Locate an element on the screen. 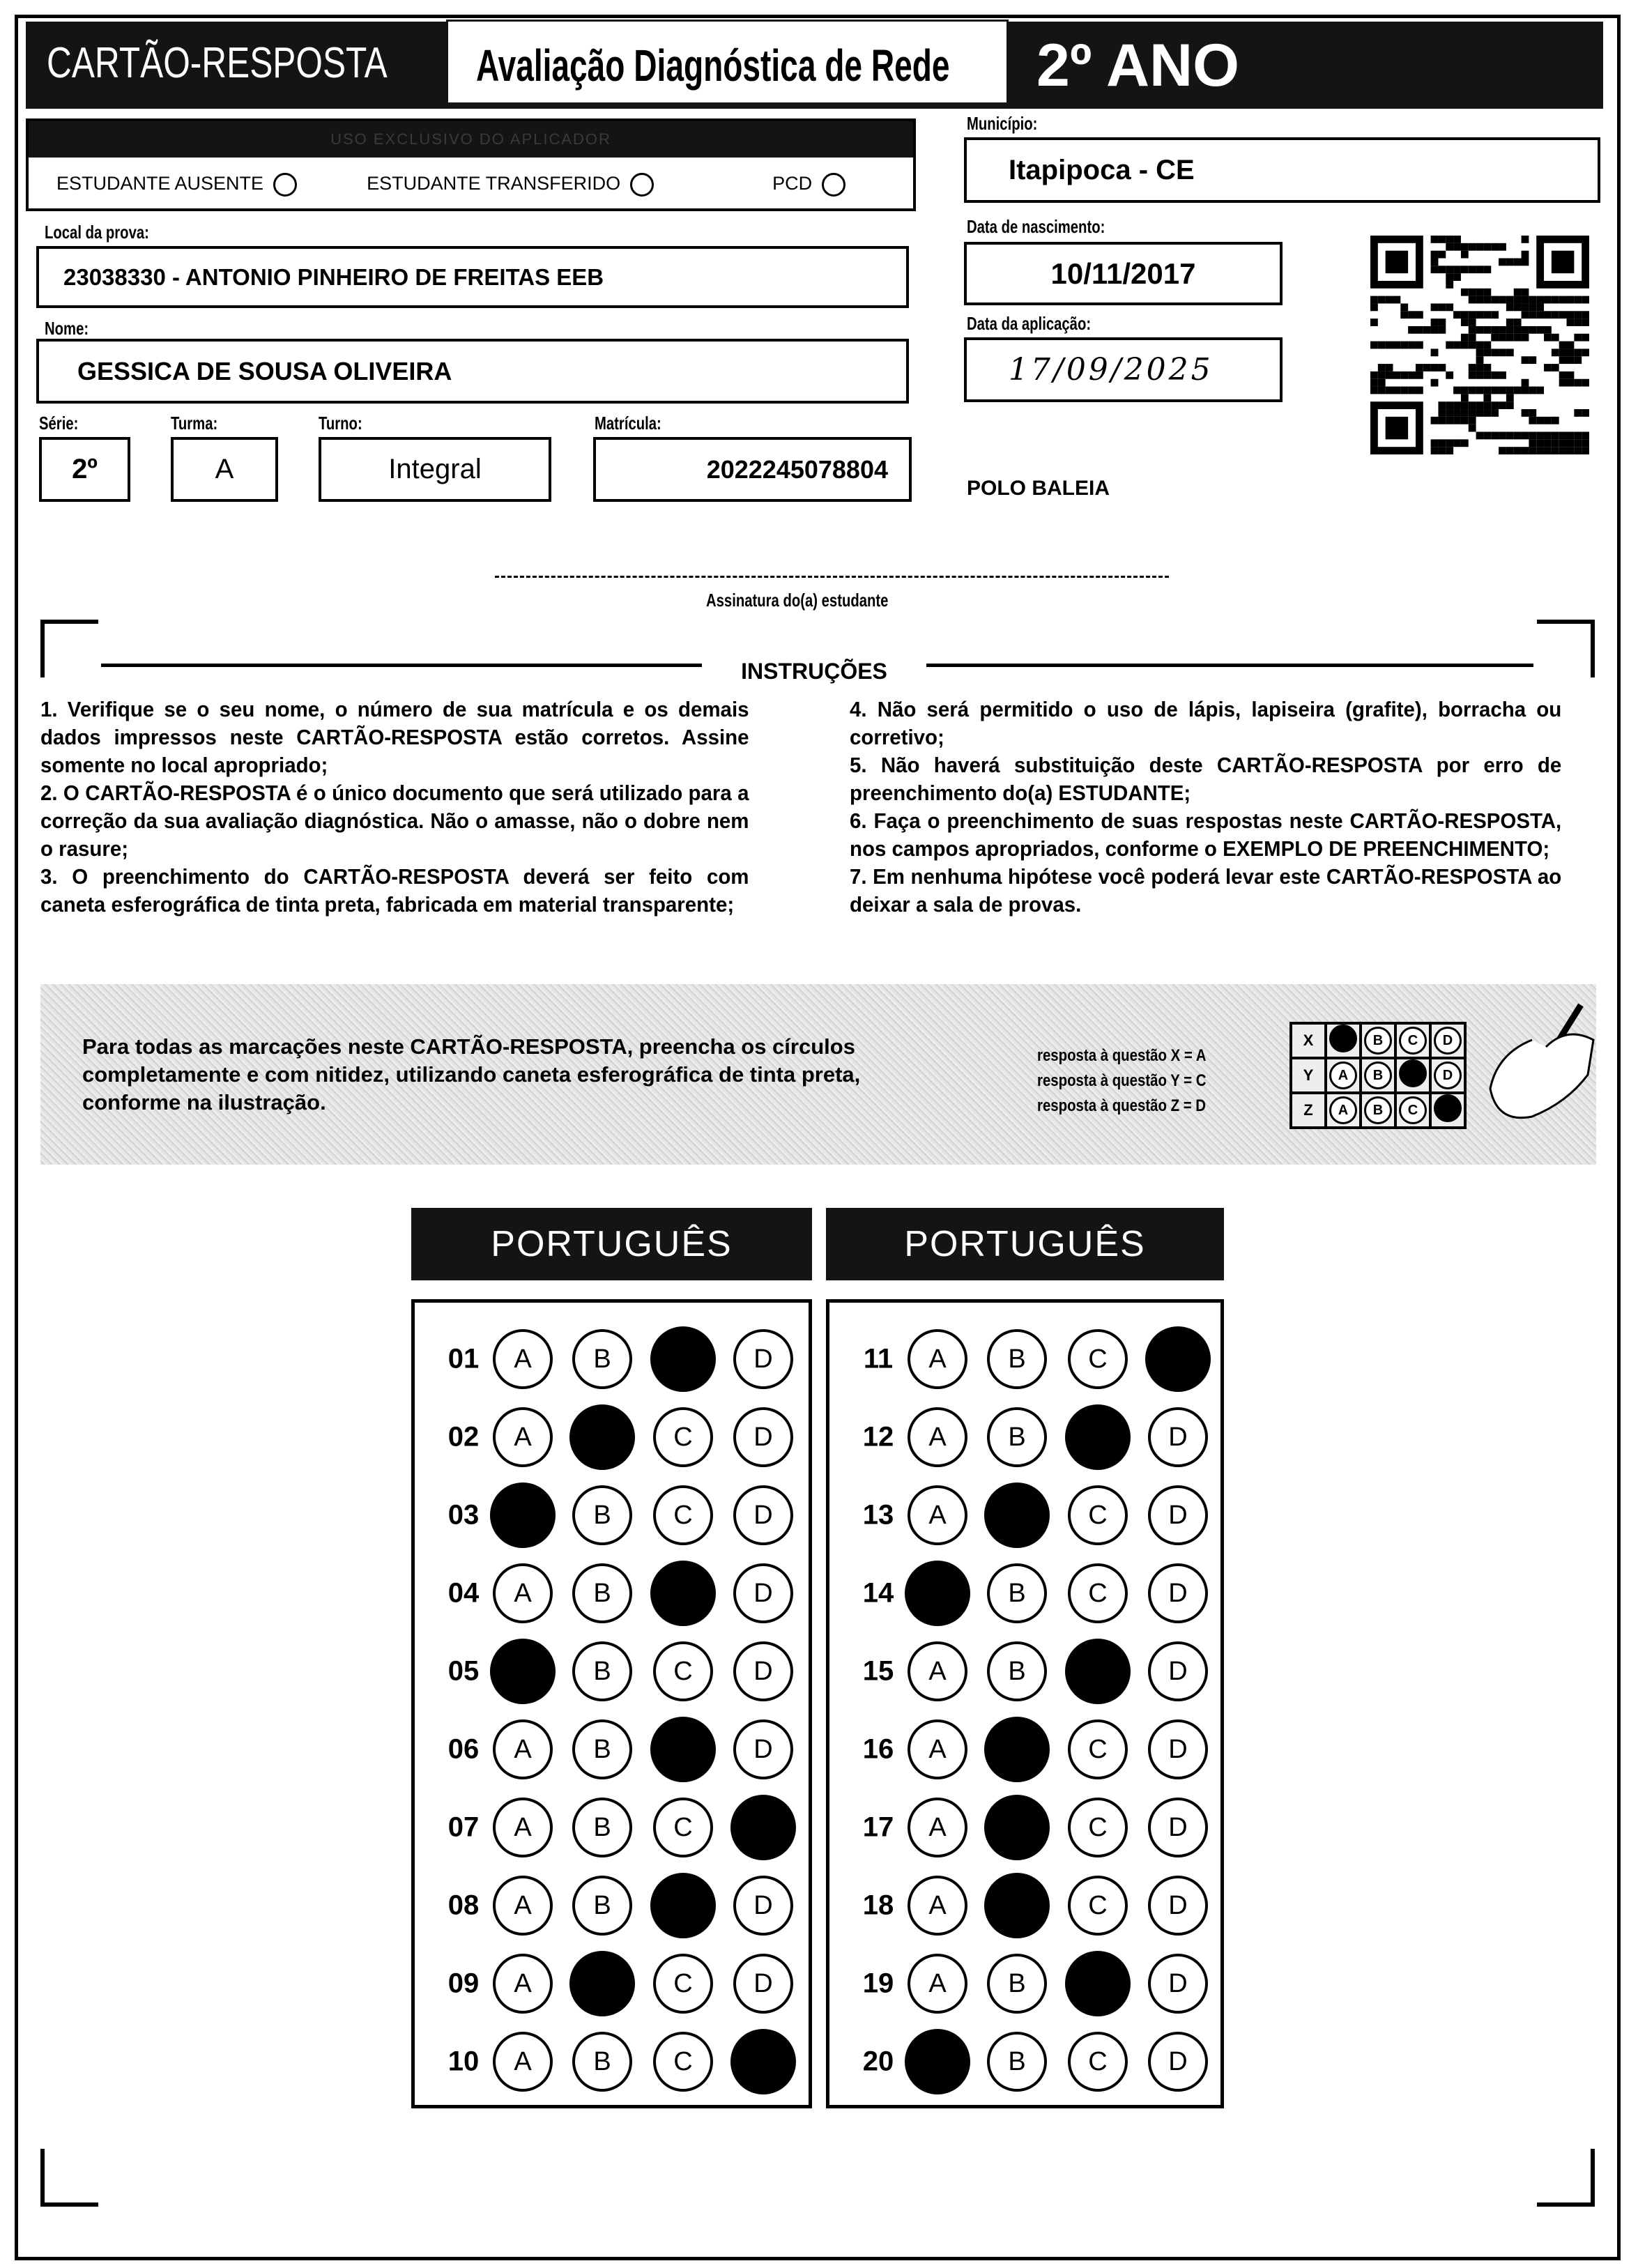  example-bubble: D is located at coordinates (1448, 1076).